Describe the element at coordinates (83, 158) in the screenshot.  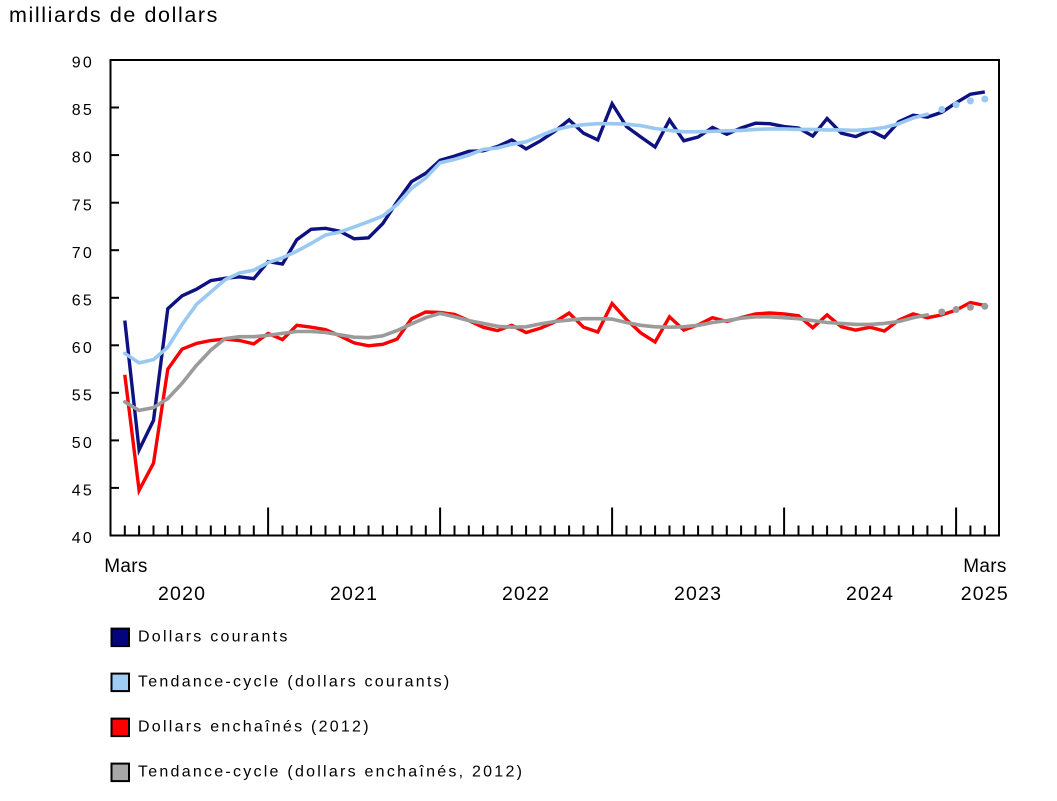
I see `svg-text: 80` at that location.